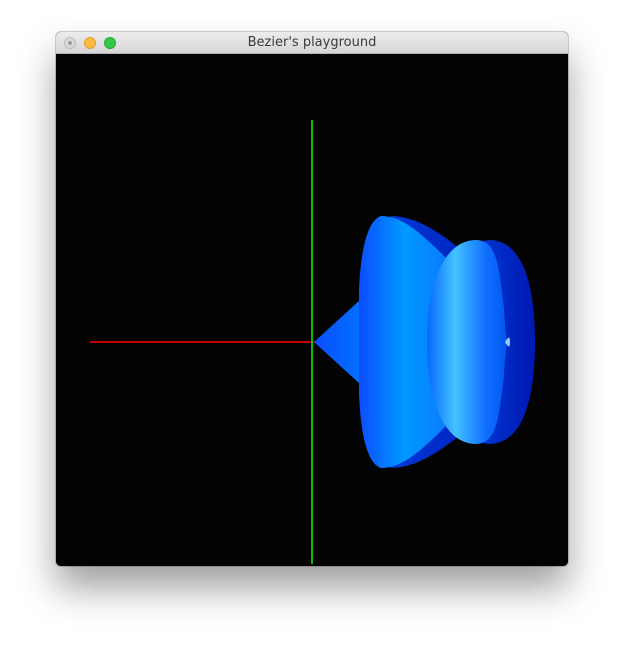 The image size is (624, 646). Describe the element at coordinates (507, 342) in the screenshot. I see `surface-tip-highlight` at that location.